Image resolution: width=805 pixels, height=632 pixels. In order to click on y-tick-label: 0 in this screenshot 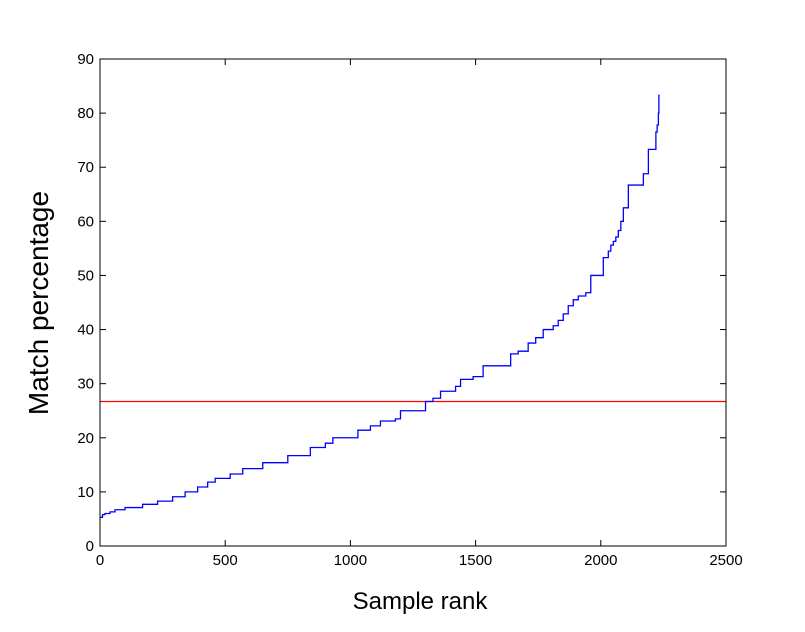, I will do `click(90, 546)`.